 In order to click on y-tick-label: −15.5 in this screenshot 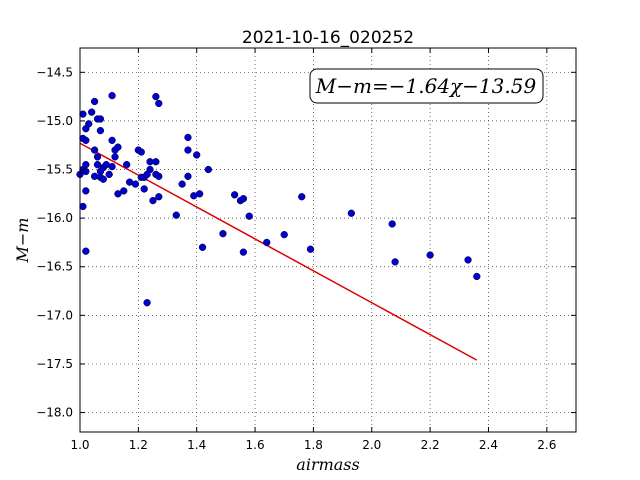, I will do `click(54, 170)`.